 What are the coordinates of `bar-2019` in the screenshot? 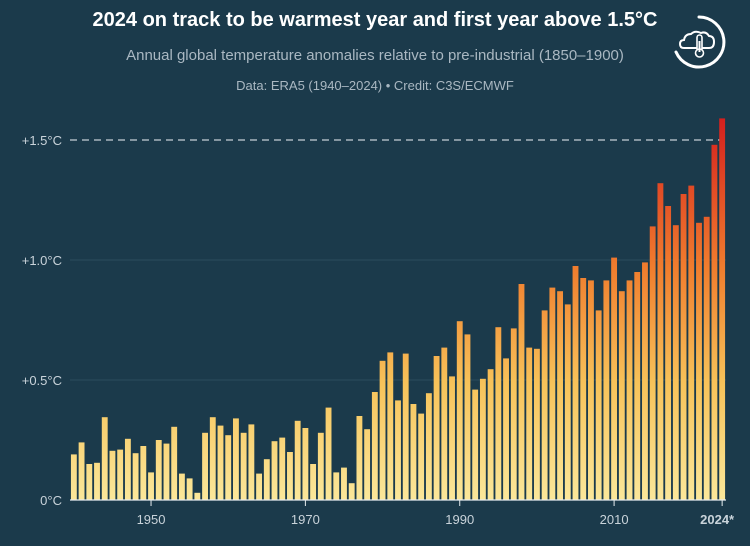 It's located at (683, 347).